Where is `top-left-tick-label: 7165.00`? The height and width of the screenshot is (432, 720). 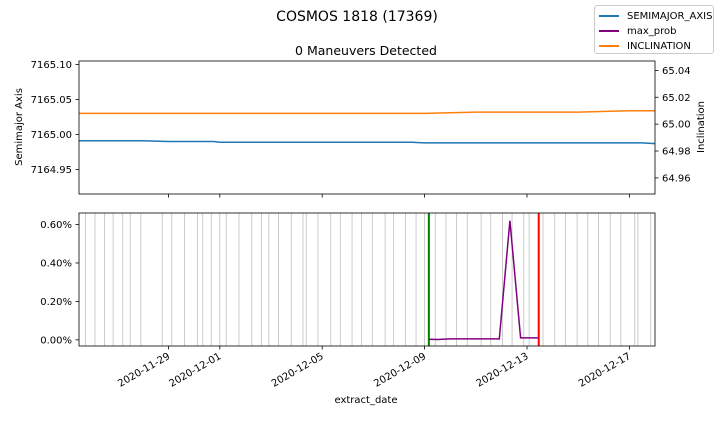
top-left-tick-label: 7165.00 is located at coordinates (51, 135).